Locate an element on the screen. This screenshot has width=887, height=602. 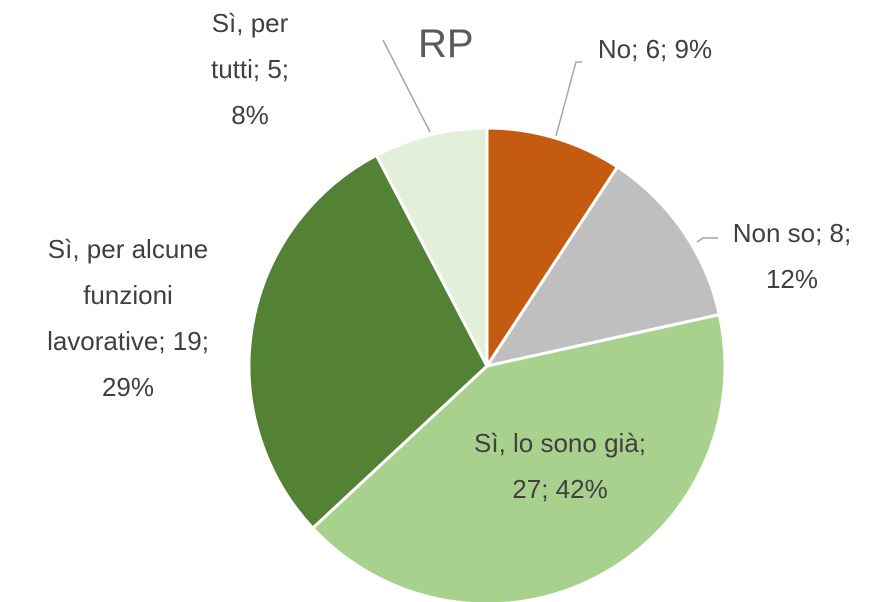
data-label: Non so; 8; 12% is located at coordinates (792, 256).